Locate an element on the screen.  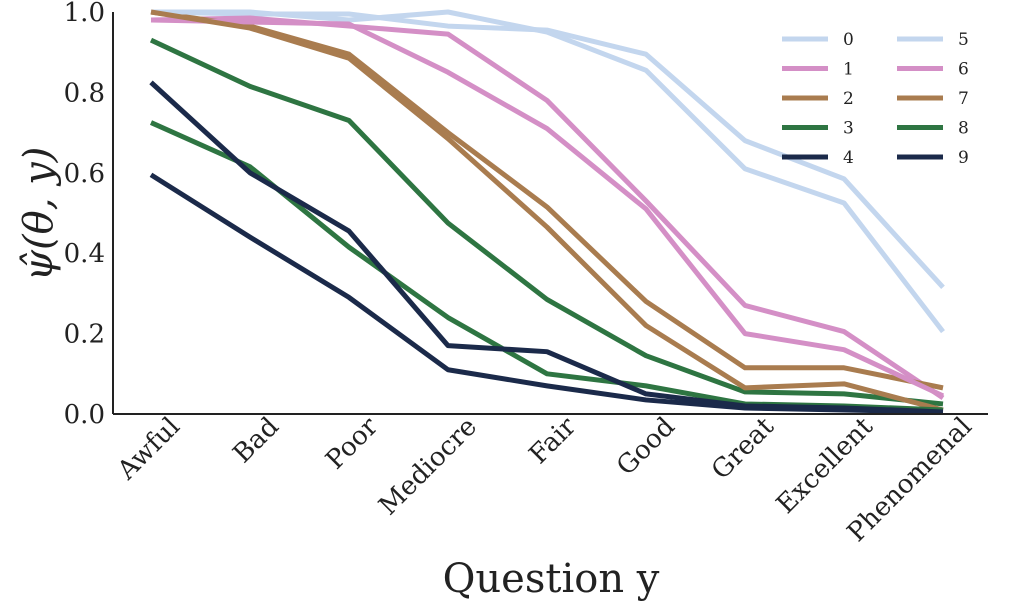
legend-label-9: 9 is located at coordinates (963, 158).